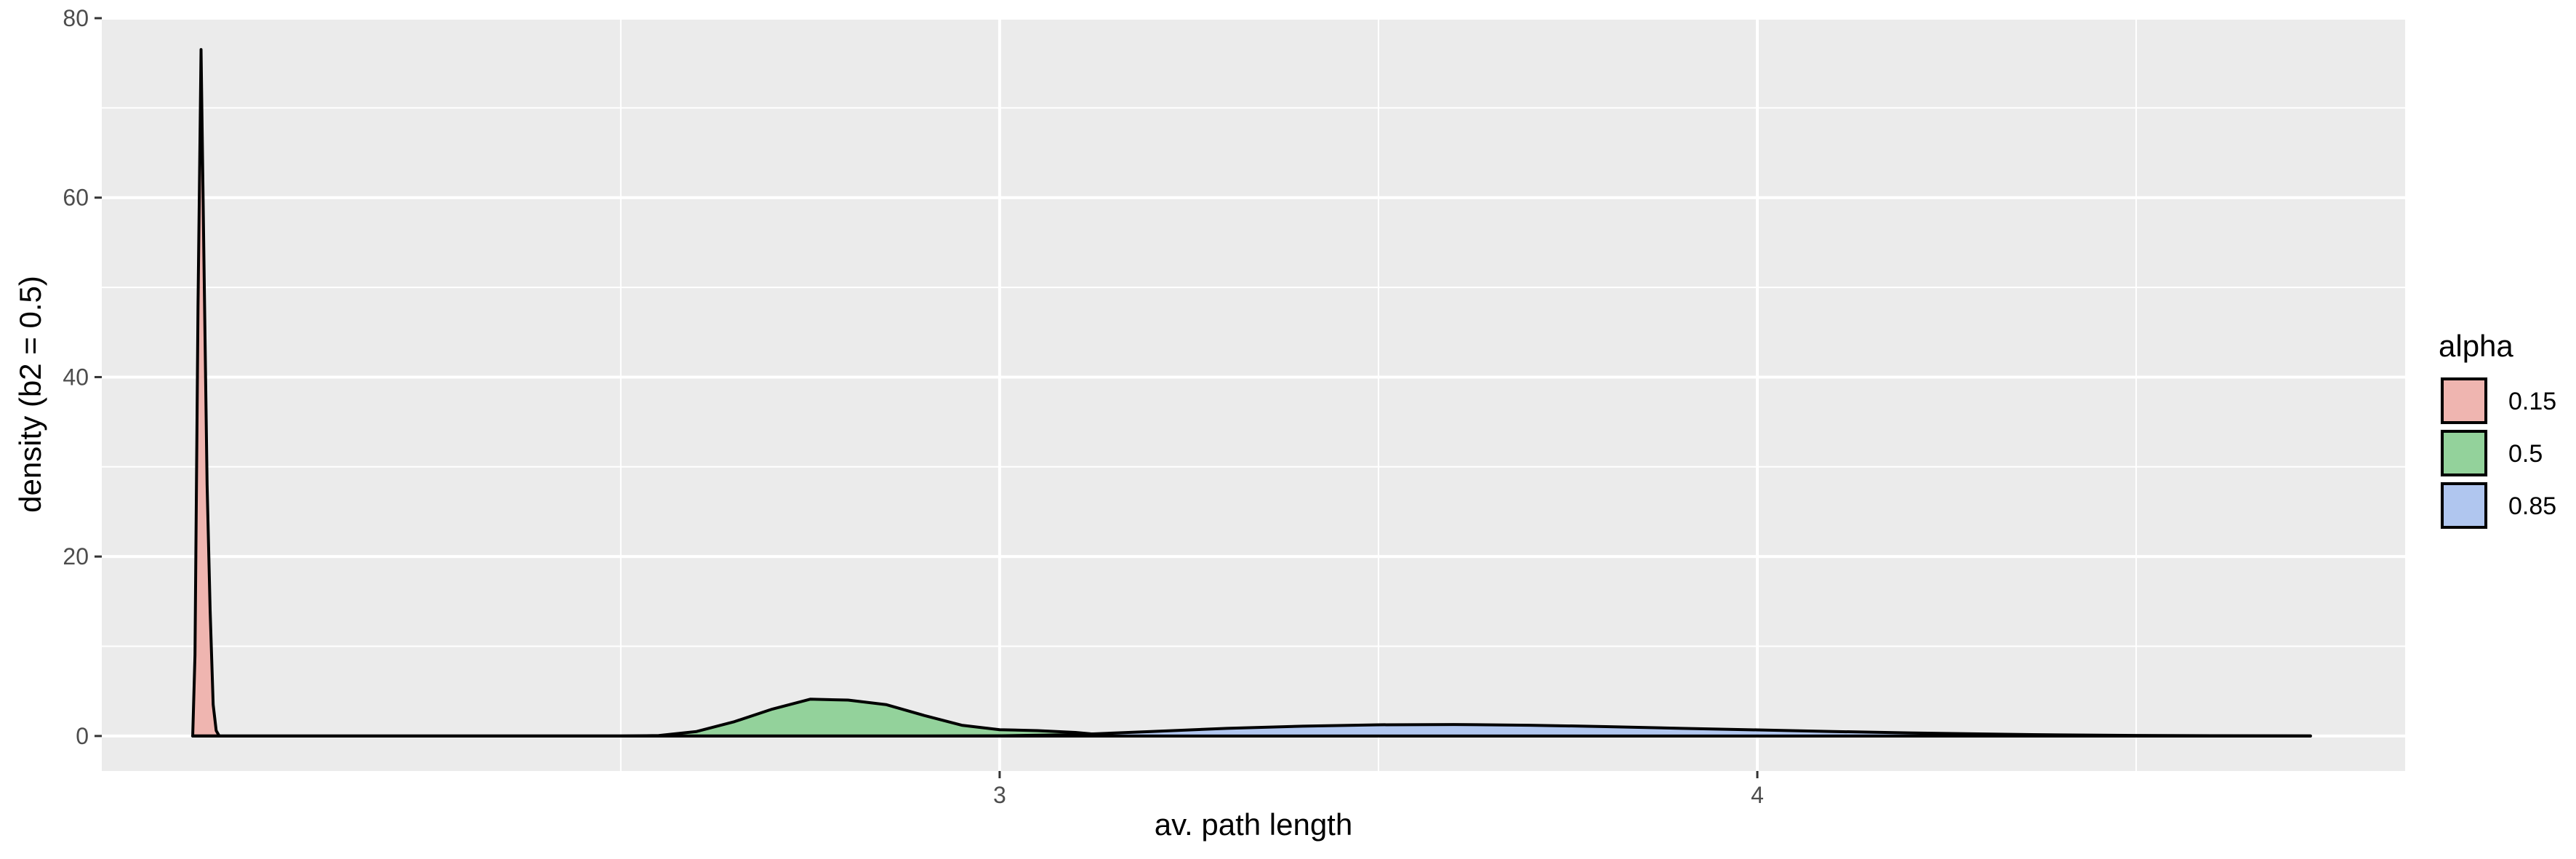  I want to click on x-tick-label: 4, so click(1757, 795).